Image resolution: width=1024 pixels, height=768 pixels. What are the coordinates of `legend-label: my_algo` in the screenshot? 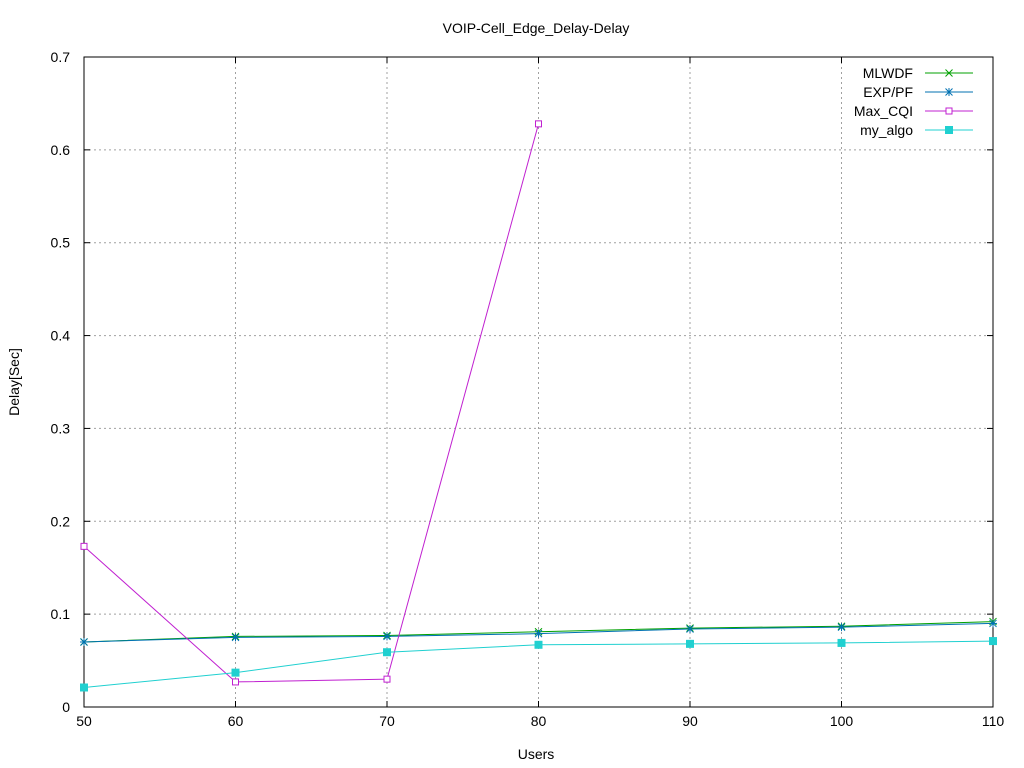 It's located at (886, 130).